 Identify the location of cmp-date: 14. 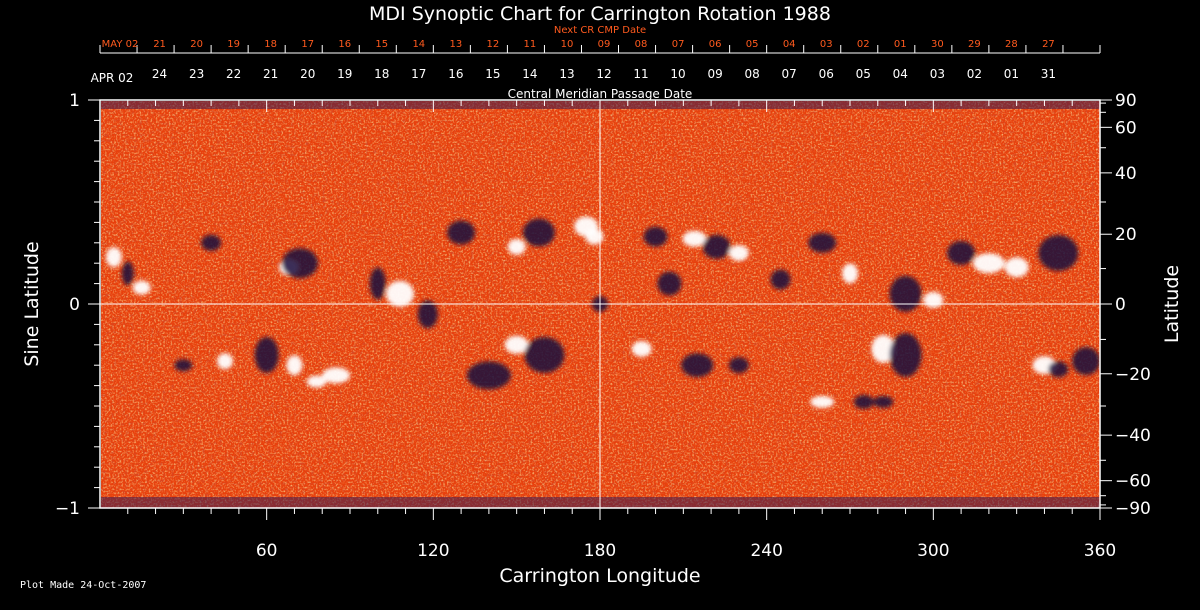
(529, 74).